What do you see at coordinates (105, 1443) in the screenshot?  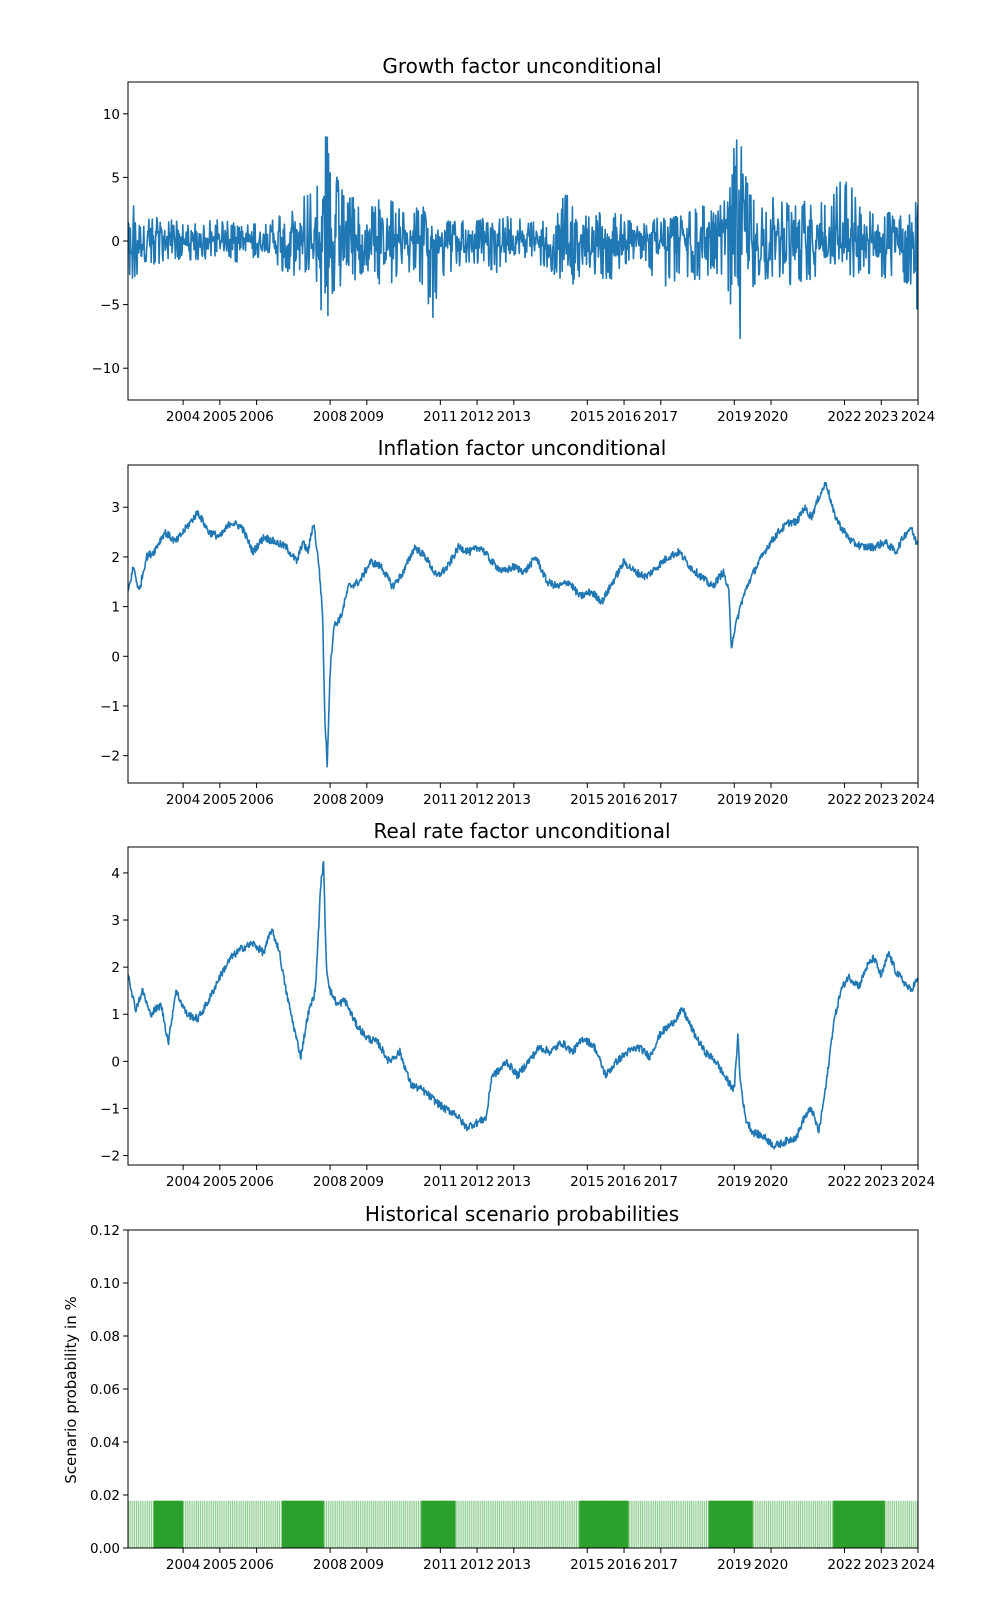 I see `y-tick-label-probabilities: 0.04` at bounding box center [105, 1443].